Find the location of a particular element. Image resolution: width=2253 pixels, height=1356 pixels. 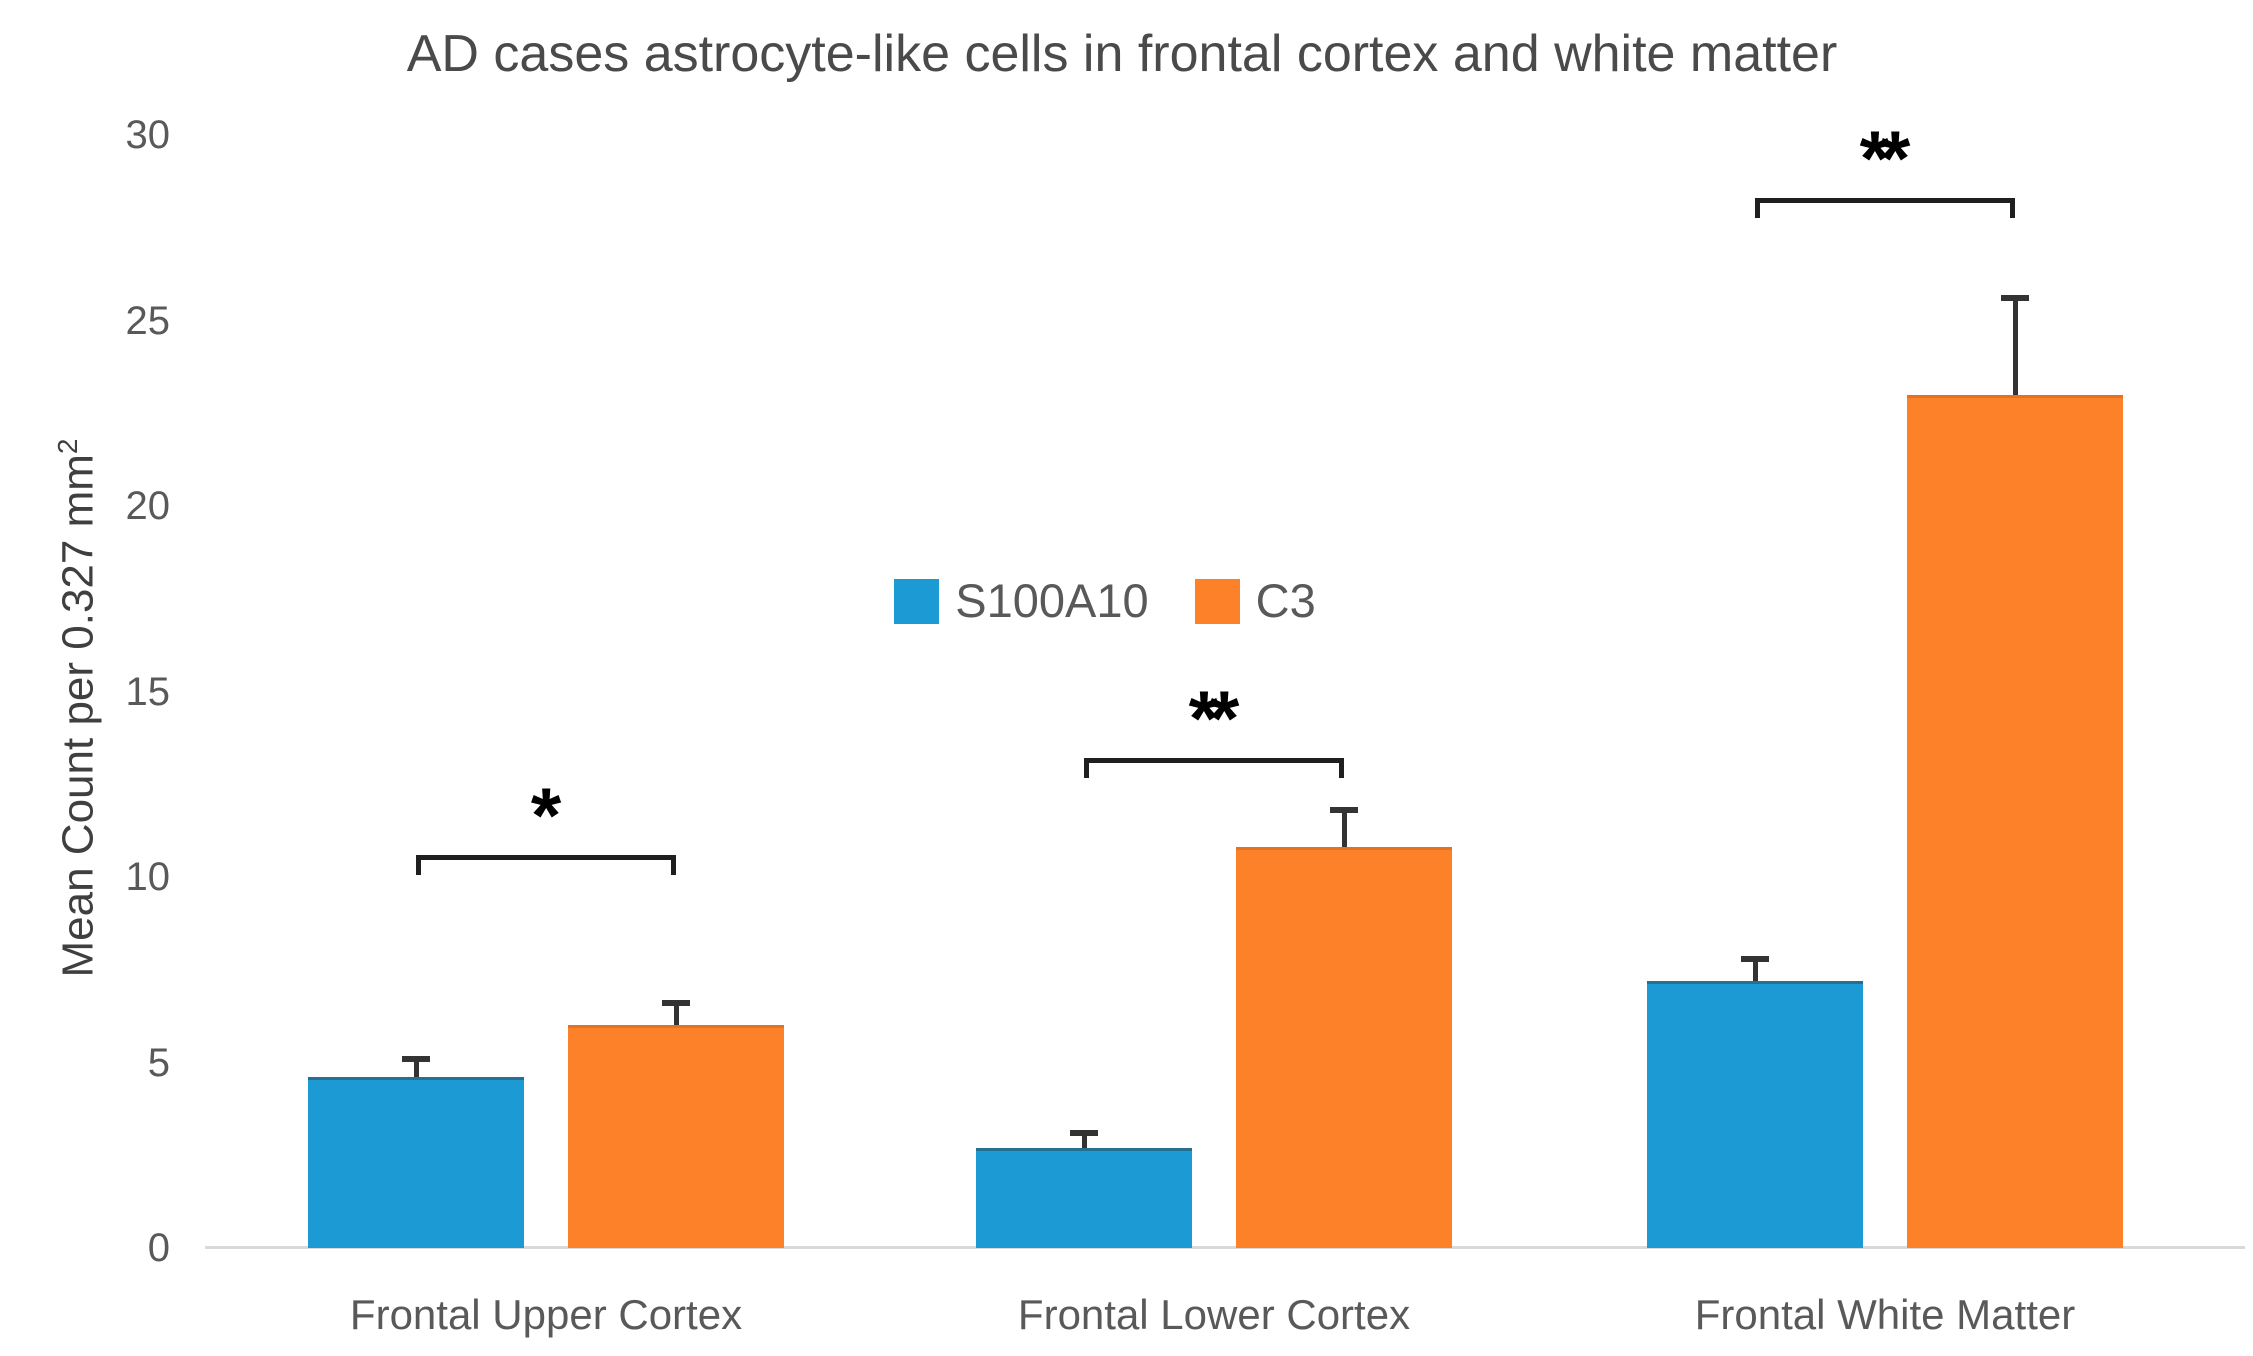

error-bar-s100a10-frontal-upper-cortex is located at coordinates (416, 1068).